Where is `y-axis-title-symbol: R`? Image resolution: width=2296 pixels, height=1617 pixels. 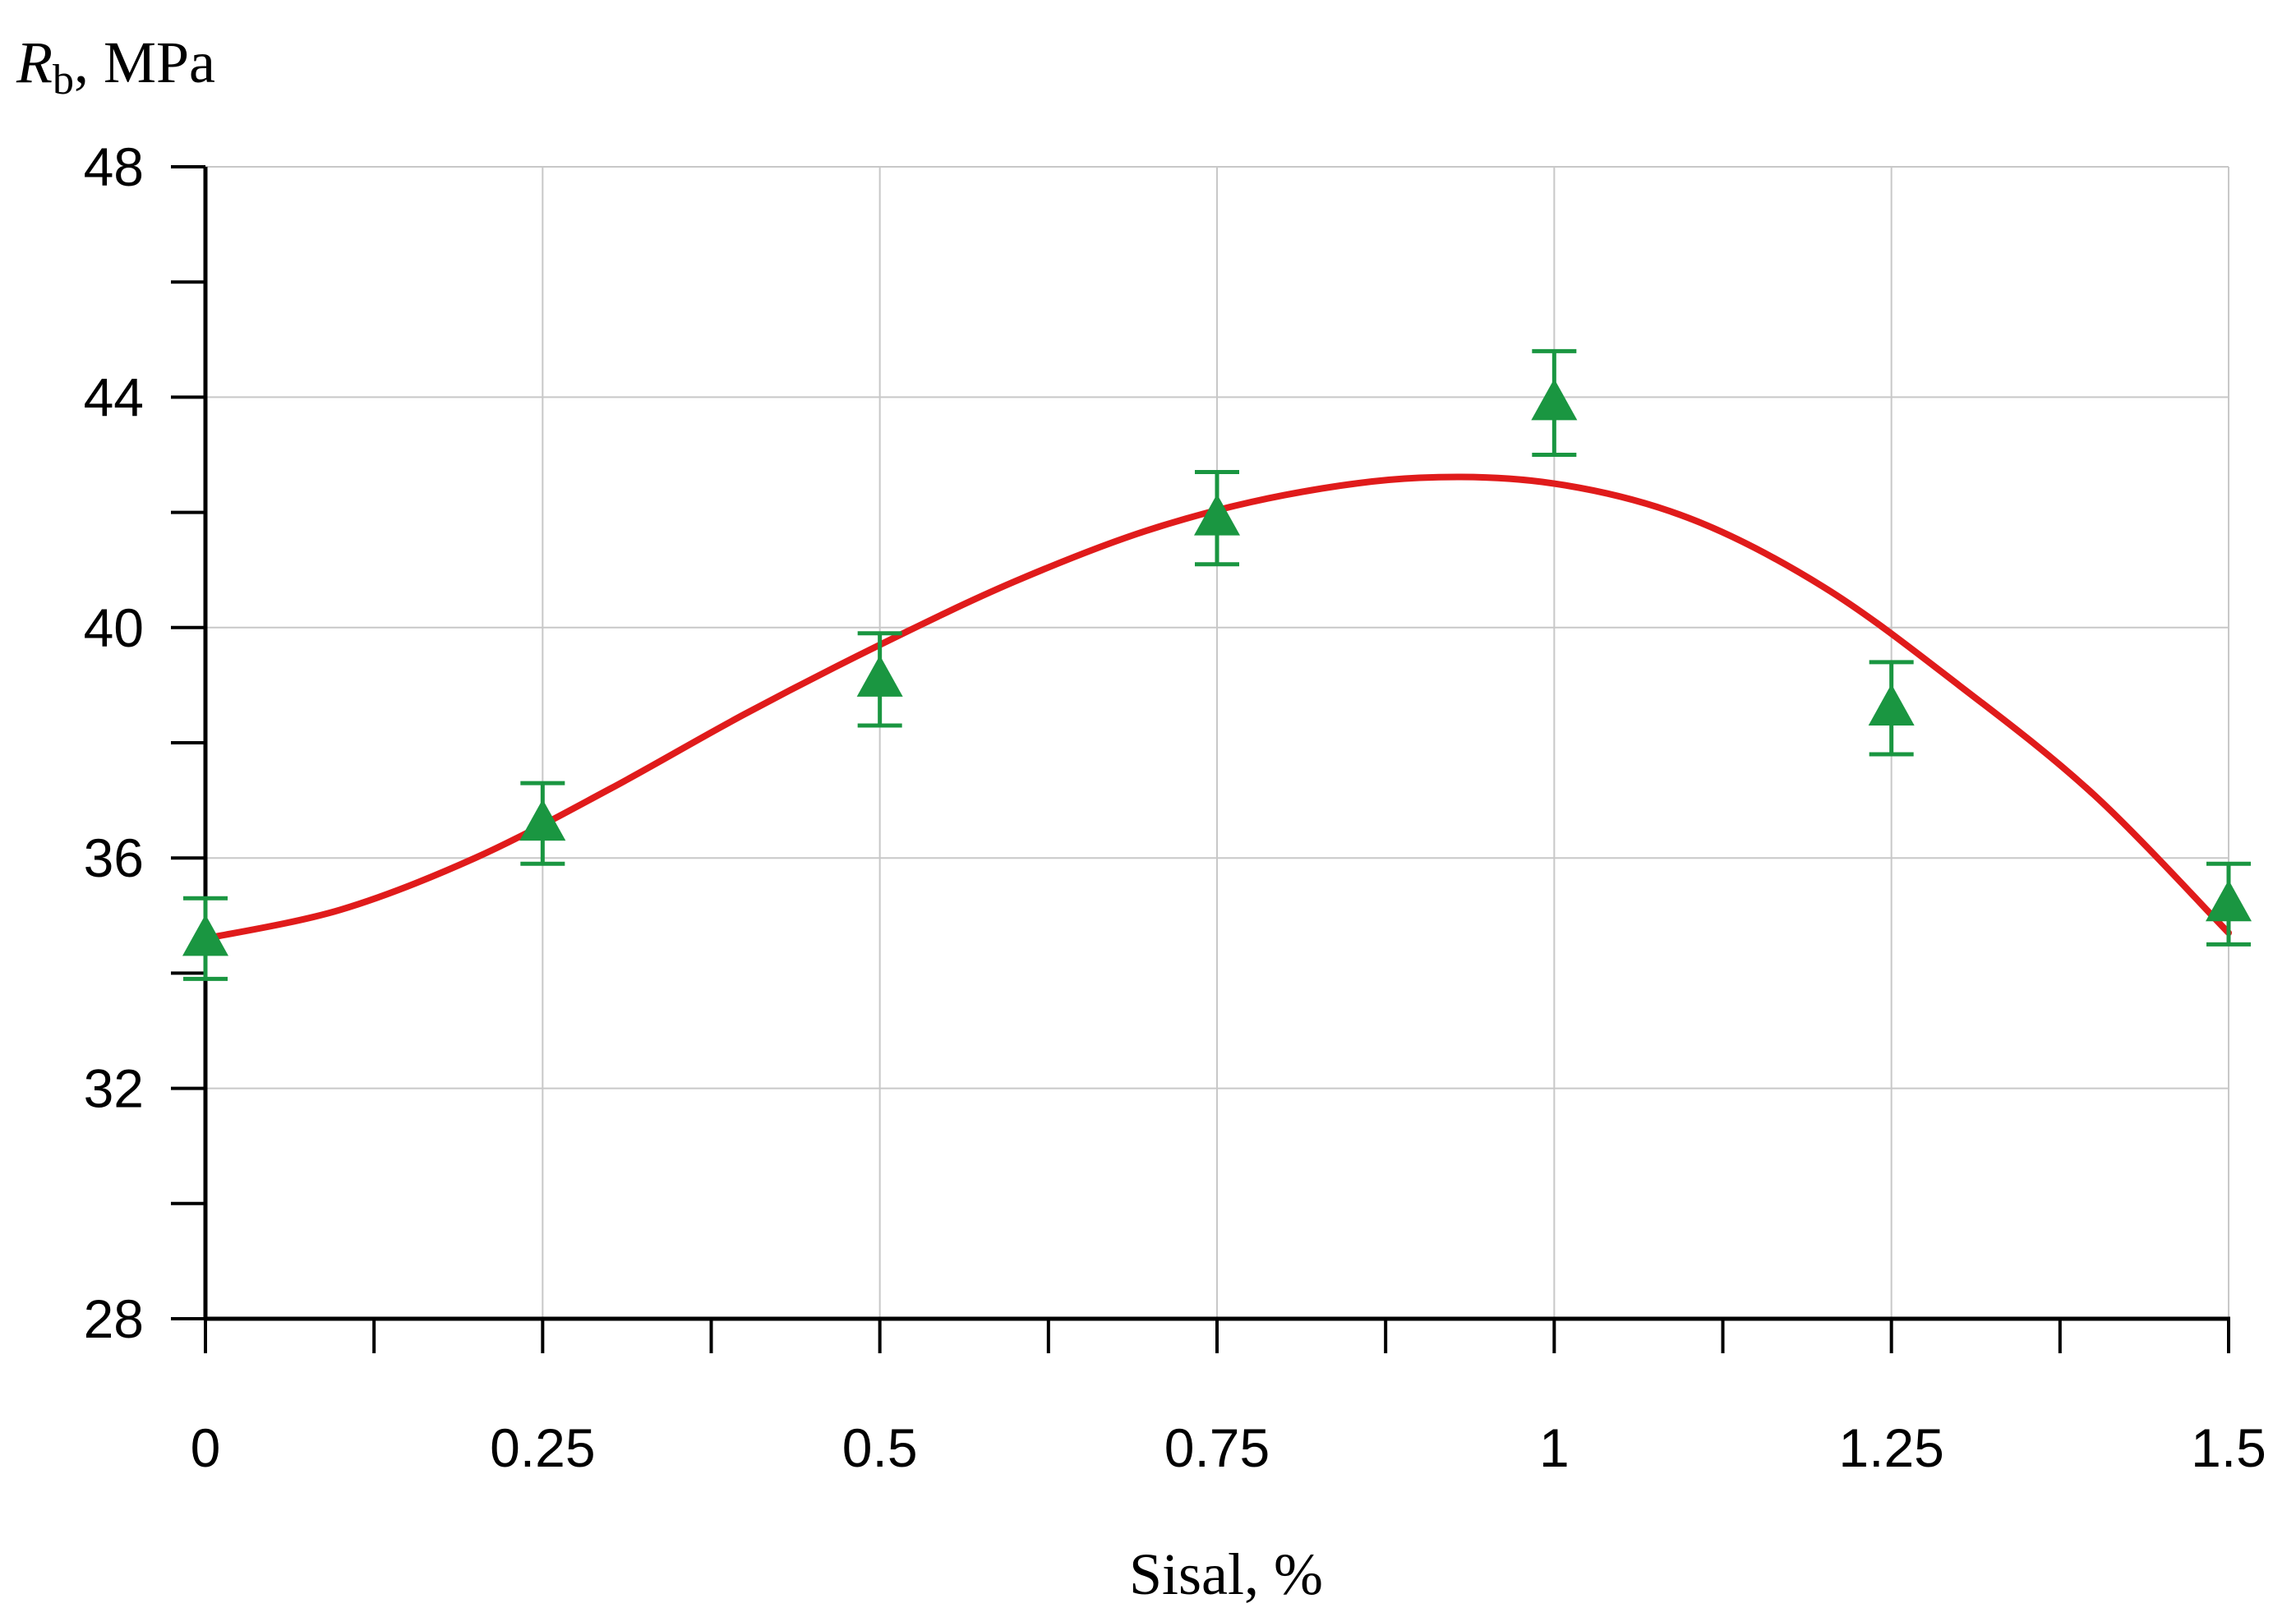 y-axis-title-symbol: R is located at coordinates (34, 62).